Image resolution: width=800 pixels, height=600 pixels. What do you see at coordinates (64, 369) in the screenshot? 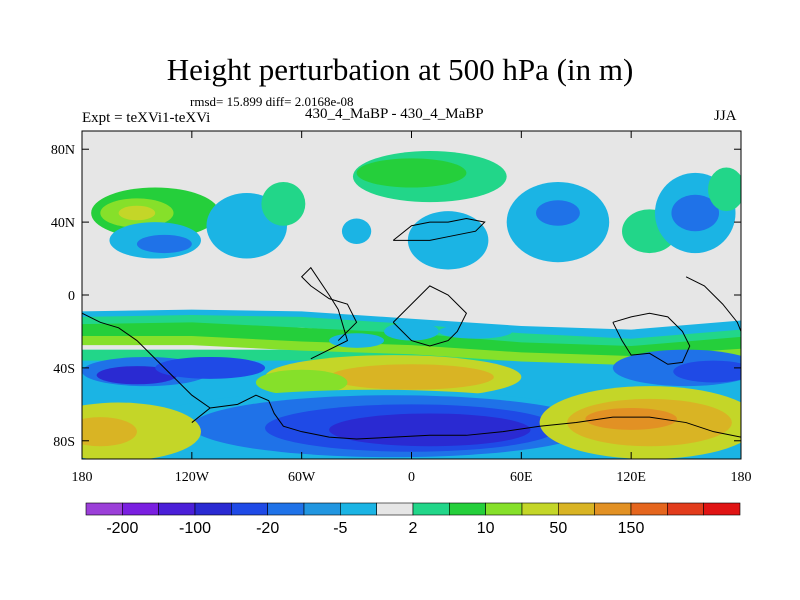
I see `y-tick-label-3: 40S` at bounding box center [64, 369].